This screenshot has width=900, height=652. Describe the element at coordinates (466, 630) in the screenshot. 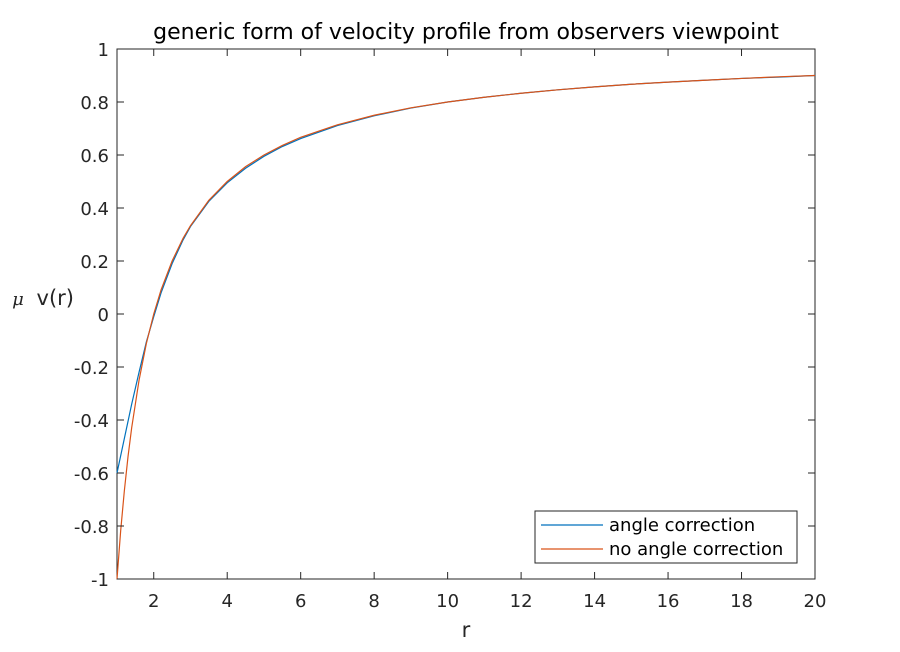

I see `x-axis-label: r` at that location.